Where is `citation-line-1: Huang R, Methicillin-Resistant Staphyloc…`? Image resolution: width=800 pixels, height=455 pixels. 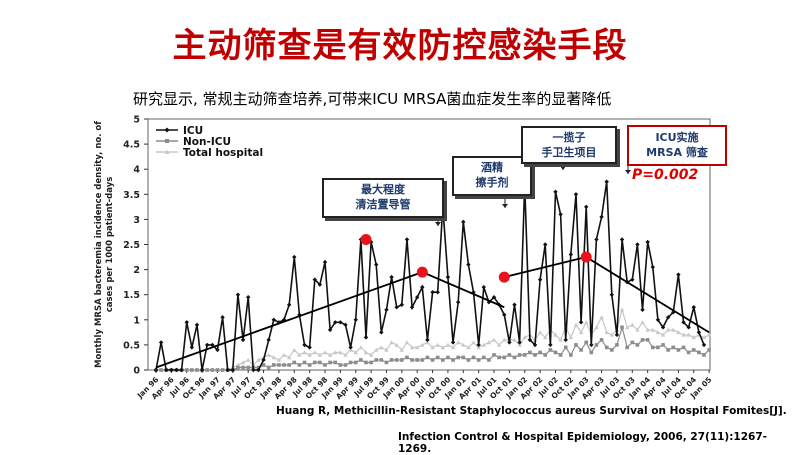
citation-line-1: Huang R, Methicillin-Resistant Staphyloc… is located at coordinates (531, 411).